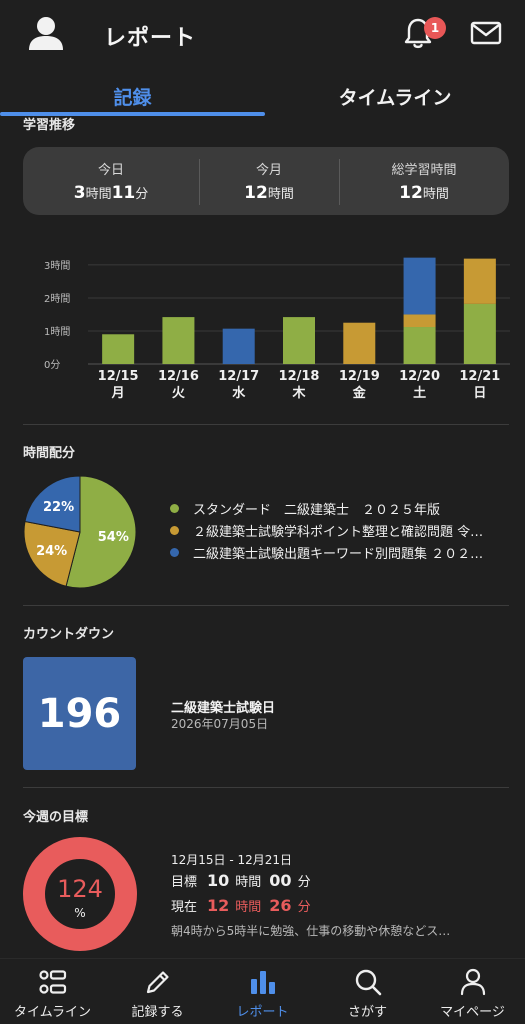 The width and height of the screenshot is (525, 1024). I want to click on x-tick-label: 12/20, so click(419, 376).